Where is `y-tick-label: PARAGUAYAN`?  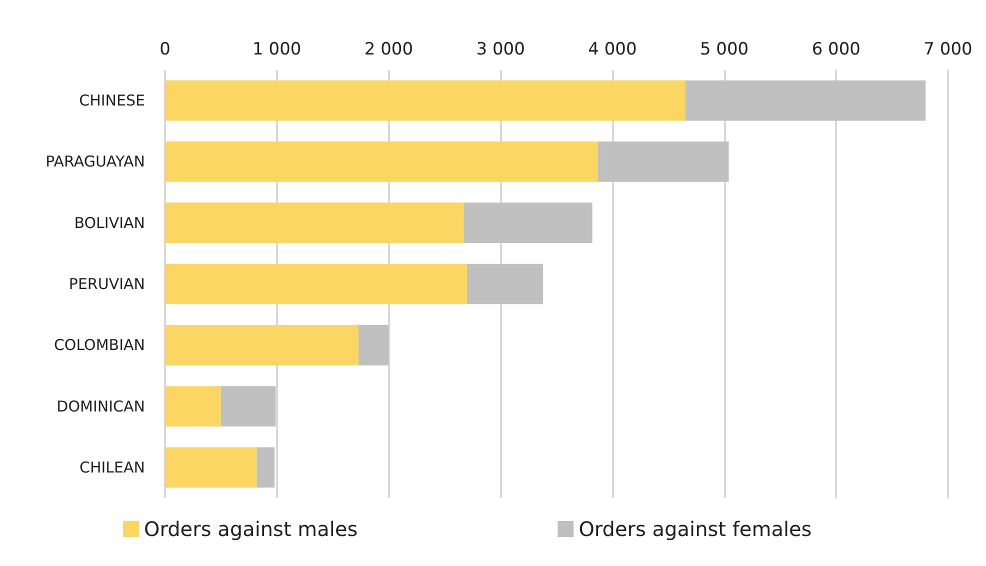 y-tick-label: PARAGUAYAN is located at coordinates (95, 161).